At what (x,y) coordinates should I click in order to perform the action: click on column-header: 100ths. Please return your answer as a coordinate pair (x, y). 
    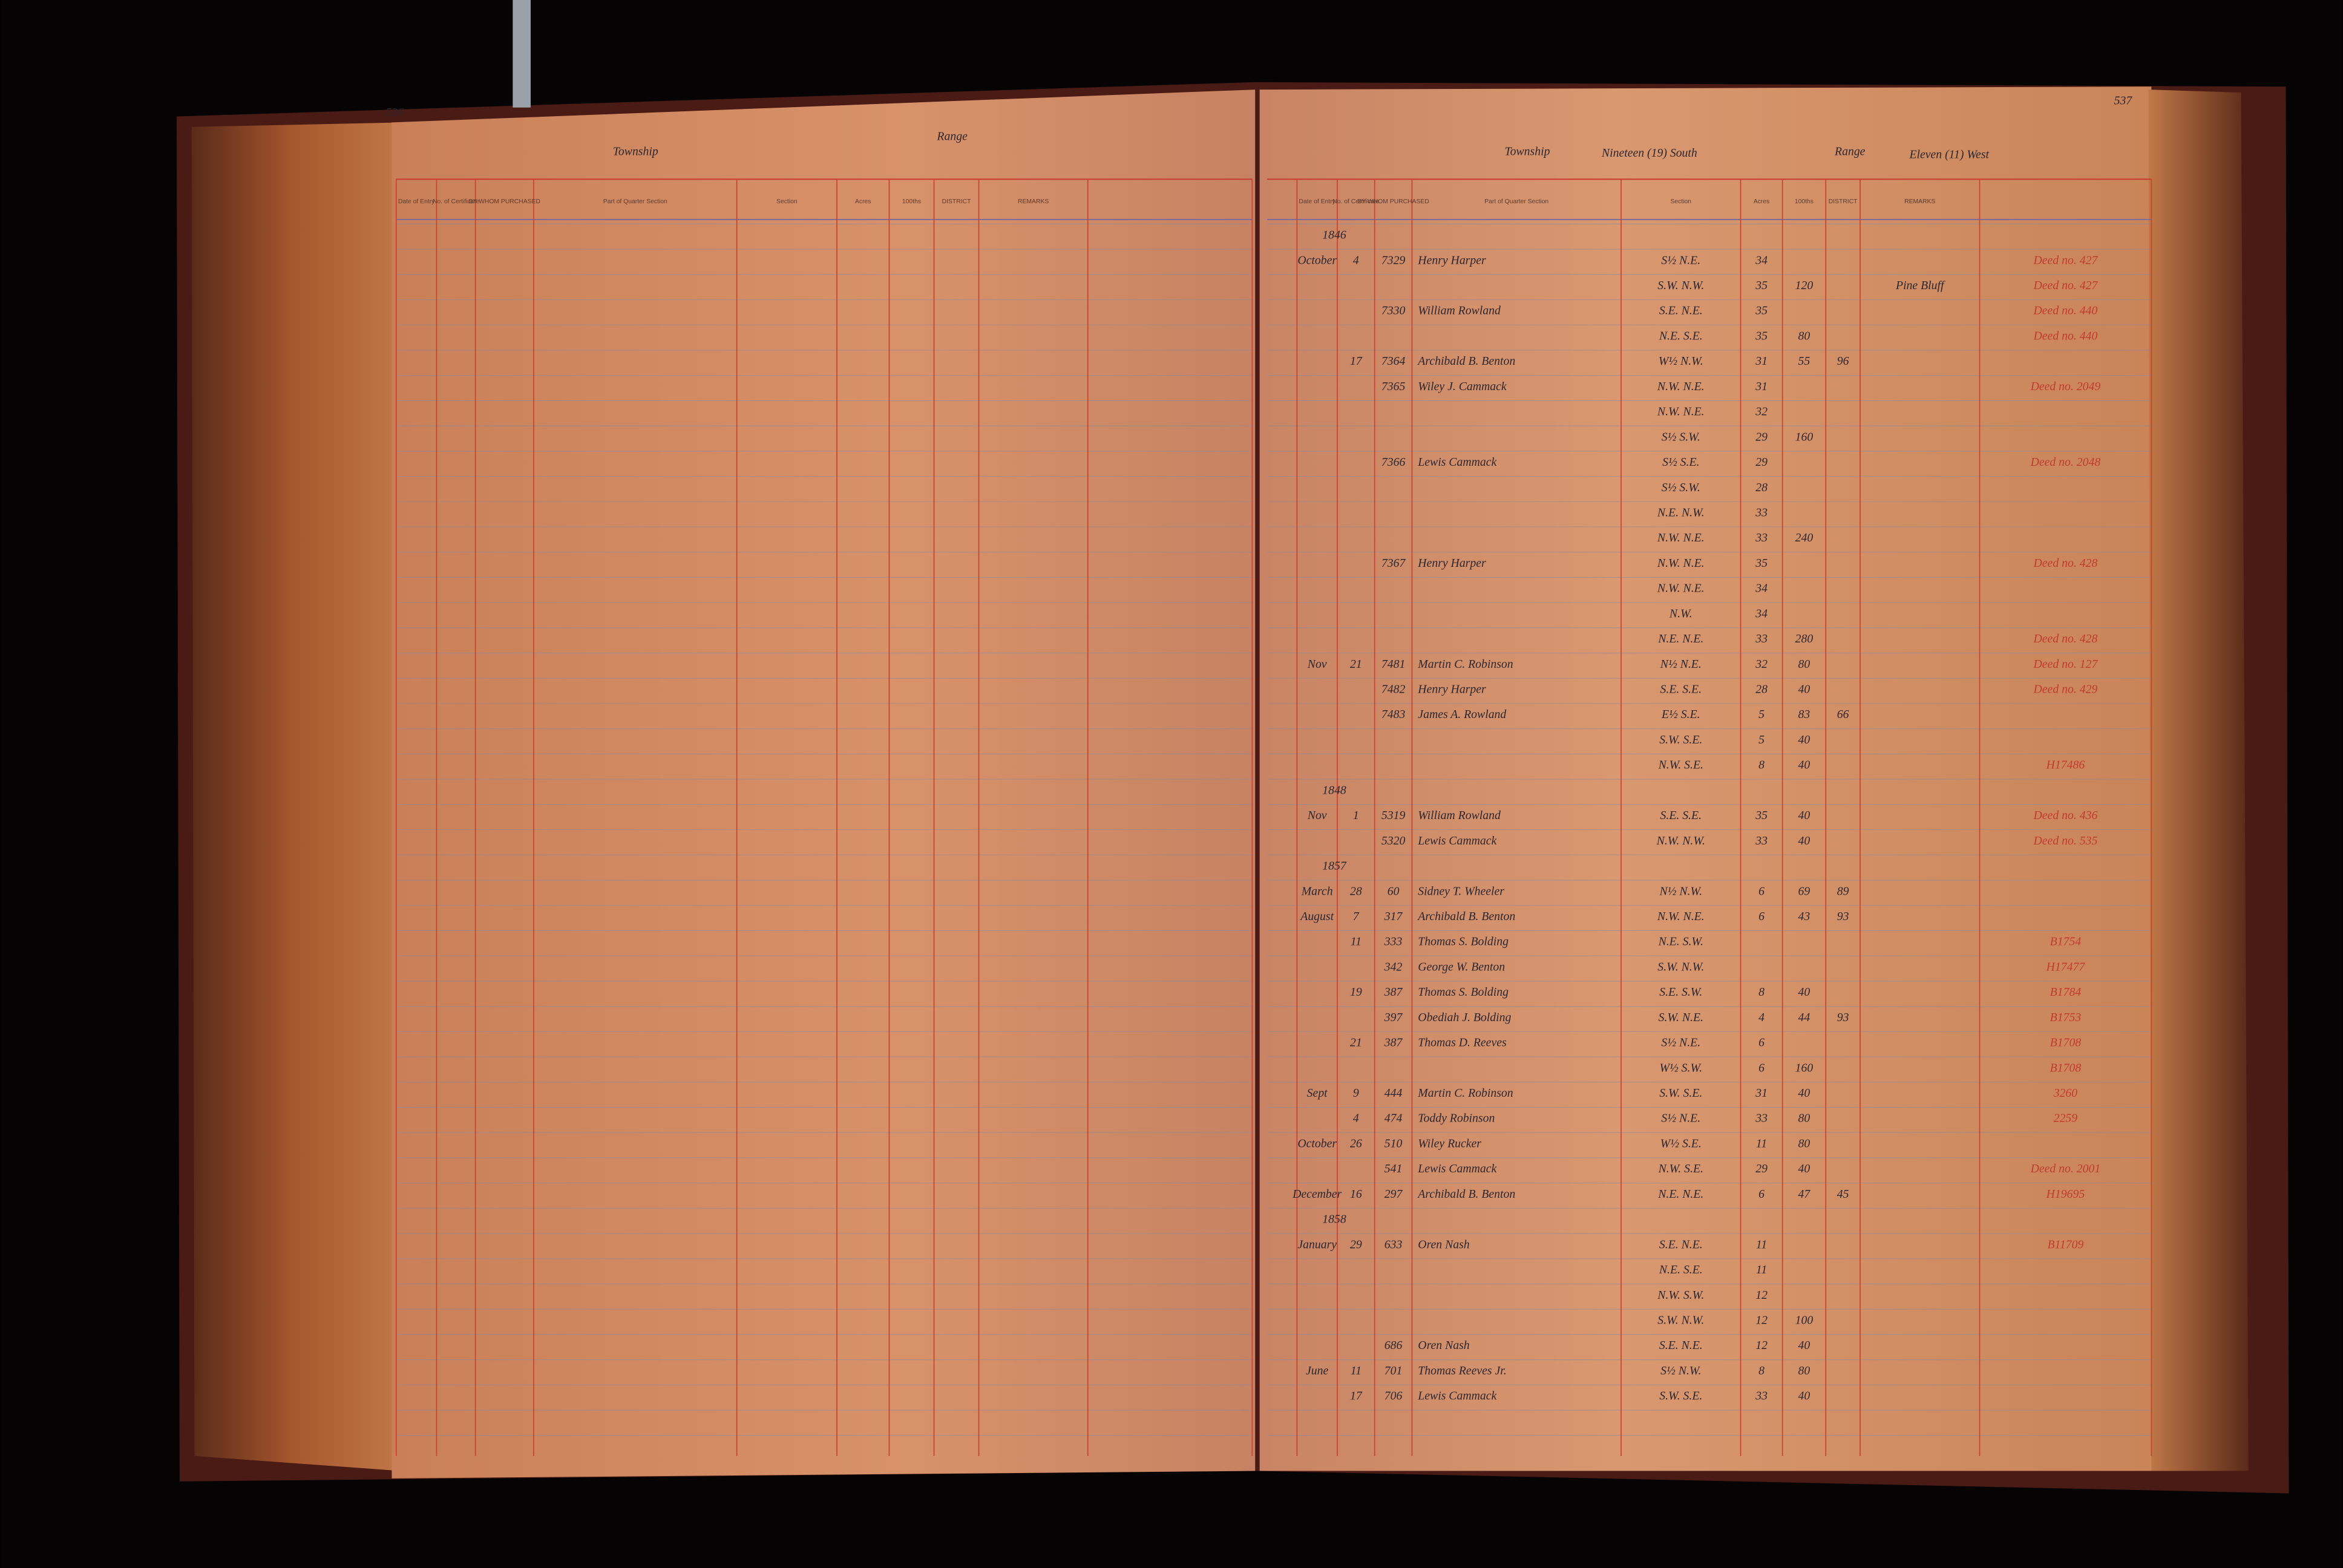
    Looking at the image, I should click on (1805, 202).